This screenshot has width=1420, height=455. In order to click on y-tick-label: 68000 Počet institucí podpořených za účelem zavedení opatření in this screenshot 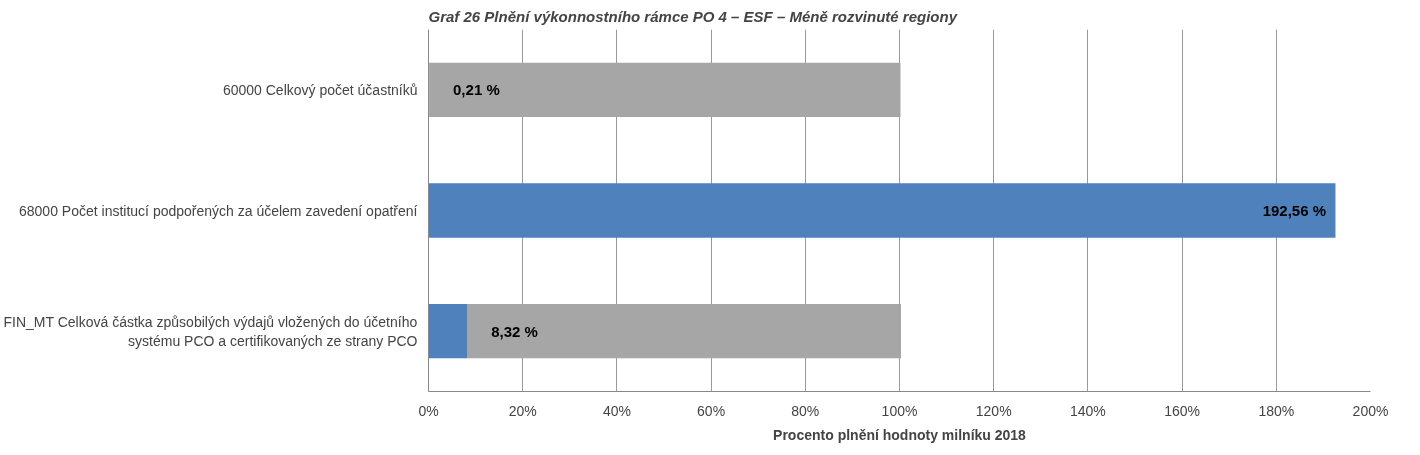, I will do `click(218, 210)`.